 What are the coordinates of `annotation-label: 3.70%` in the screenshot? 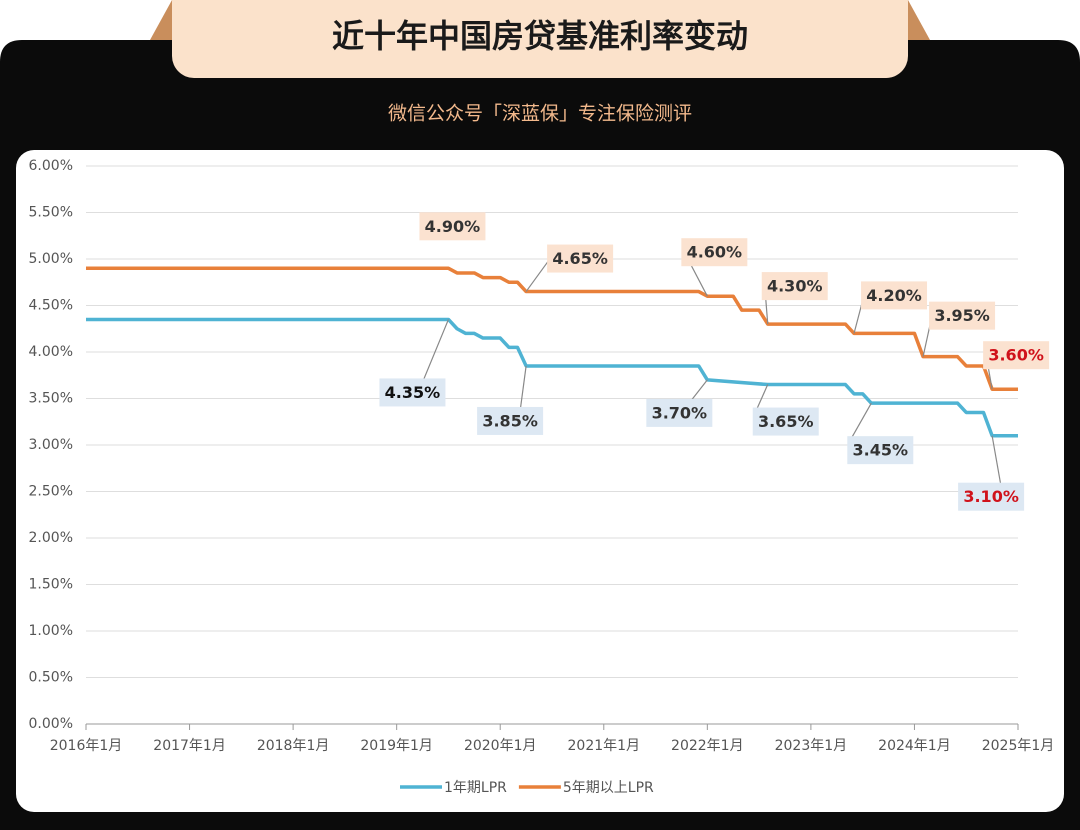 It's located at (680, 412).